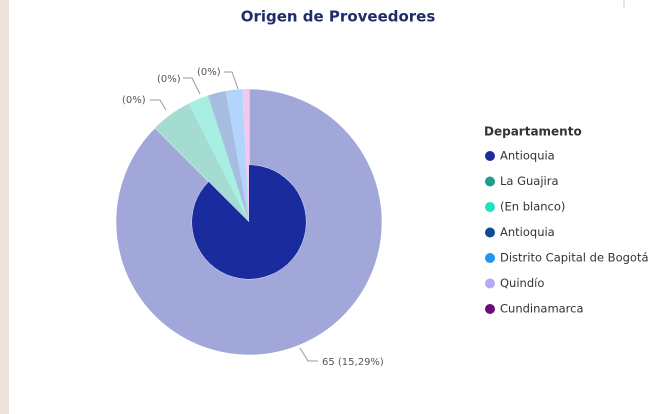 The width and height of the screenshot is (671, 414). What do you see at coordinates (522, 283) in the screenshot?
I see `legend-label: Quindío` at bounding box center [522, 283].